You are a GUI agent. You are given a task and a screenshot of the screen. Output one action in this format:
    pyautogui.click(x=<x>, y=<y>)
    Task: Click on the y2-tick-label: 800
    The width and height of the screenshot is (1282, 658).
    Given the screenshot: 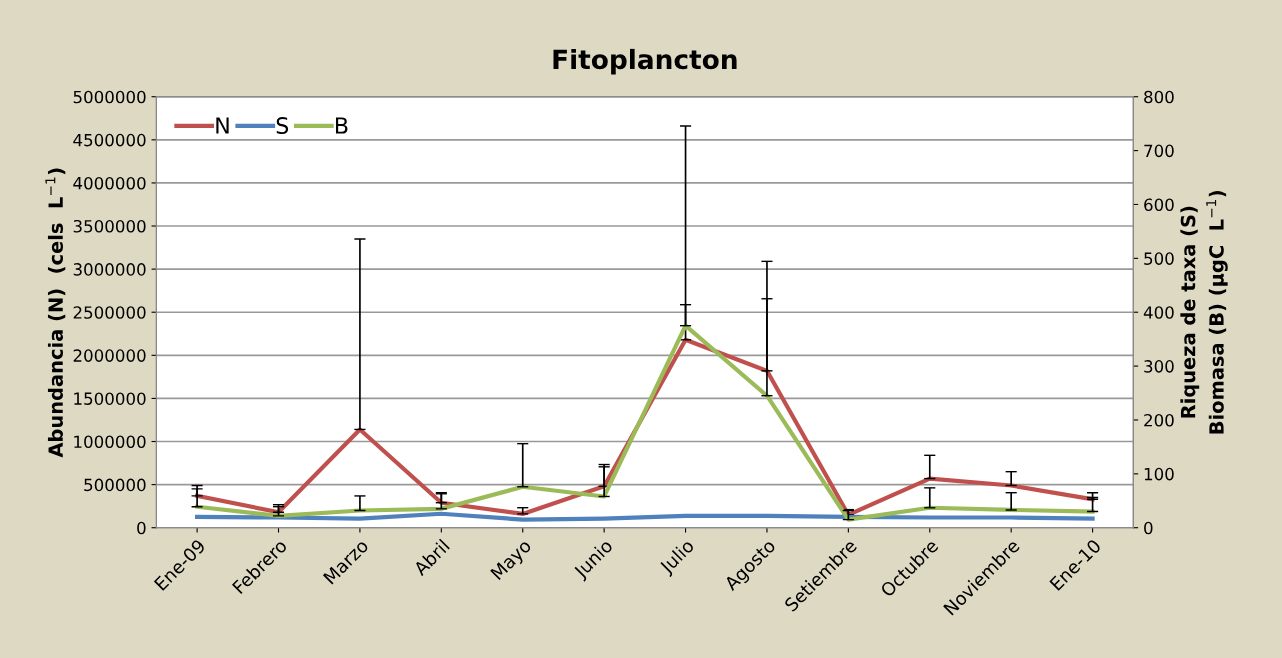 What is the action you would take?
    pyautogui.click(x=1159, y=97)
    